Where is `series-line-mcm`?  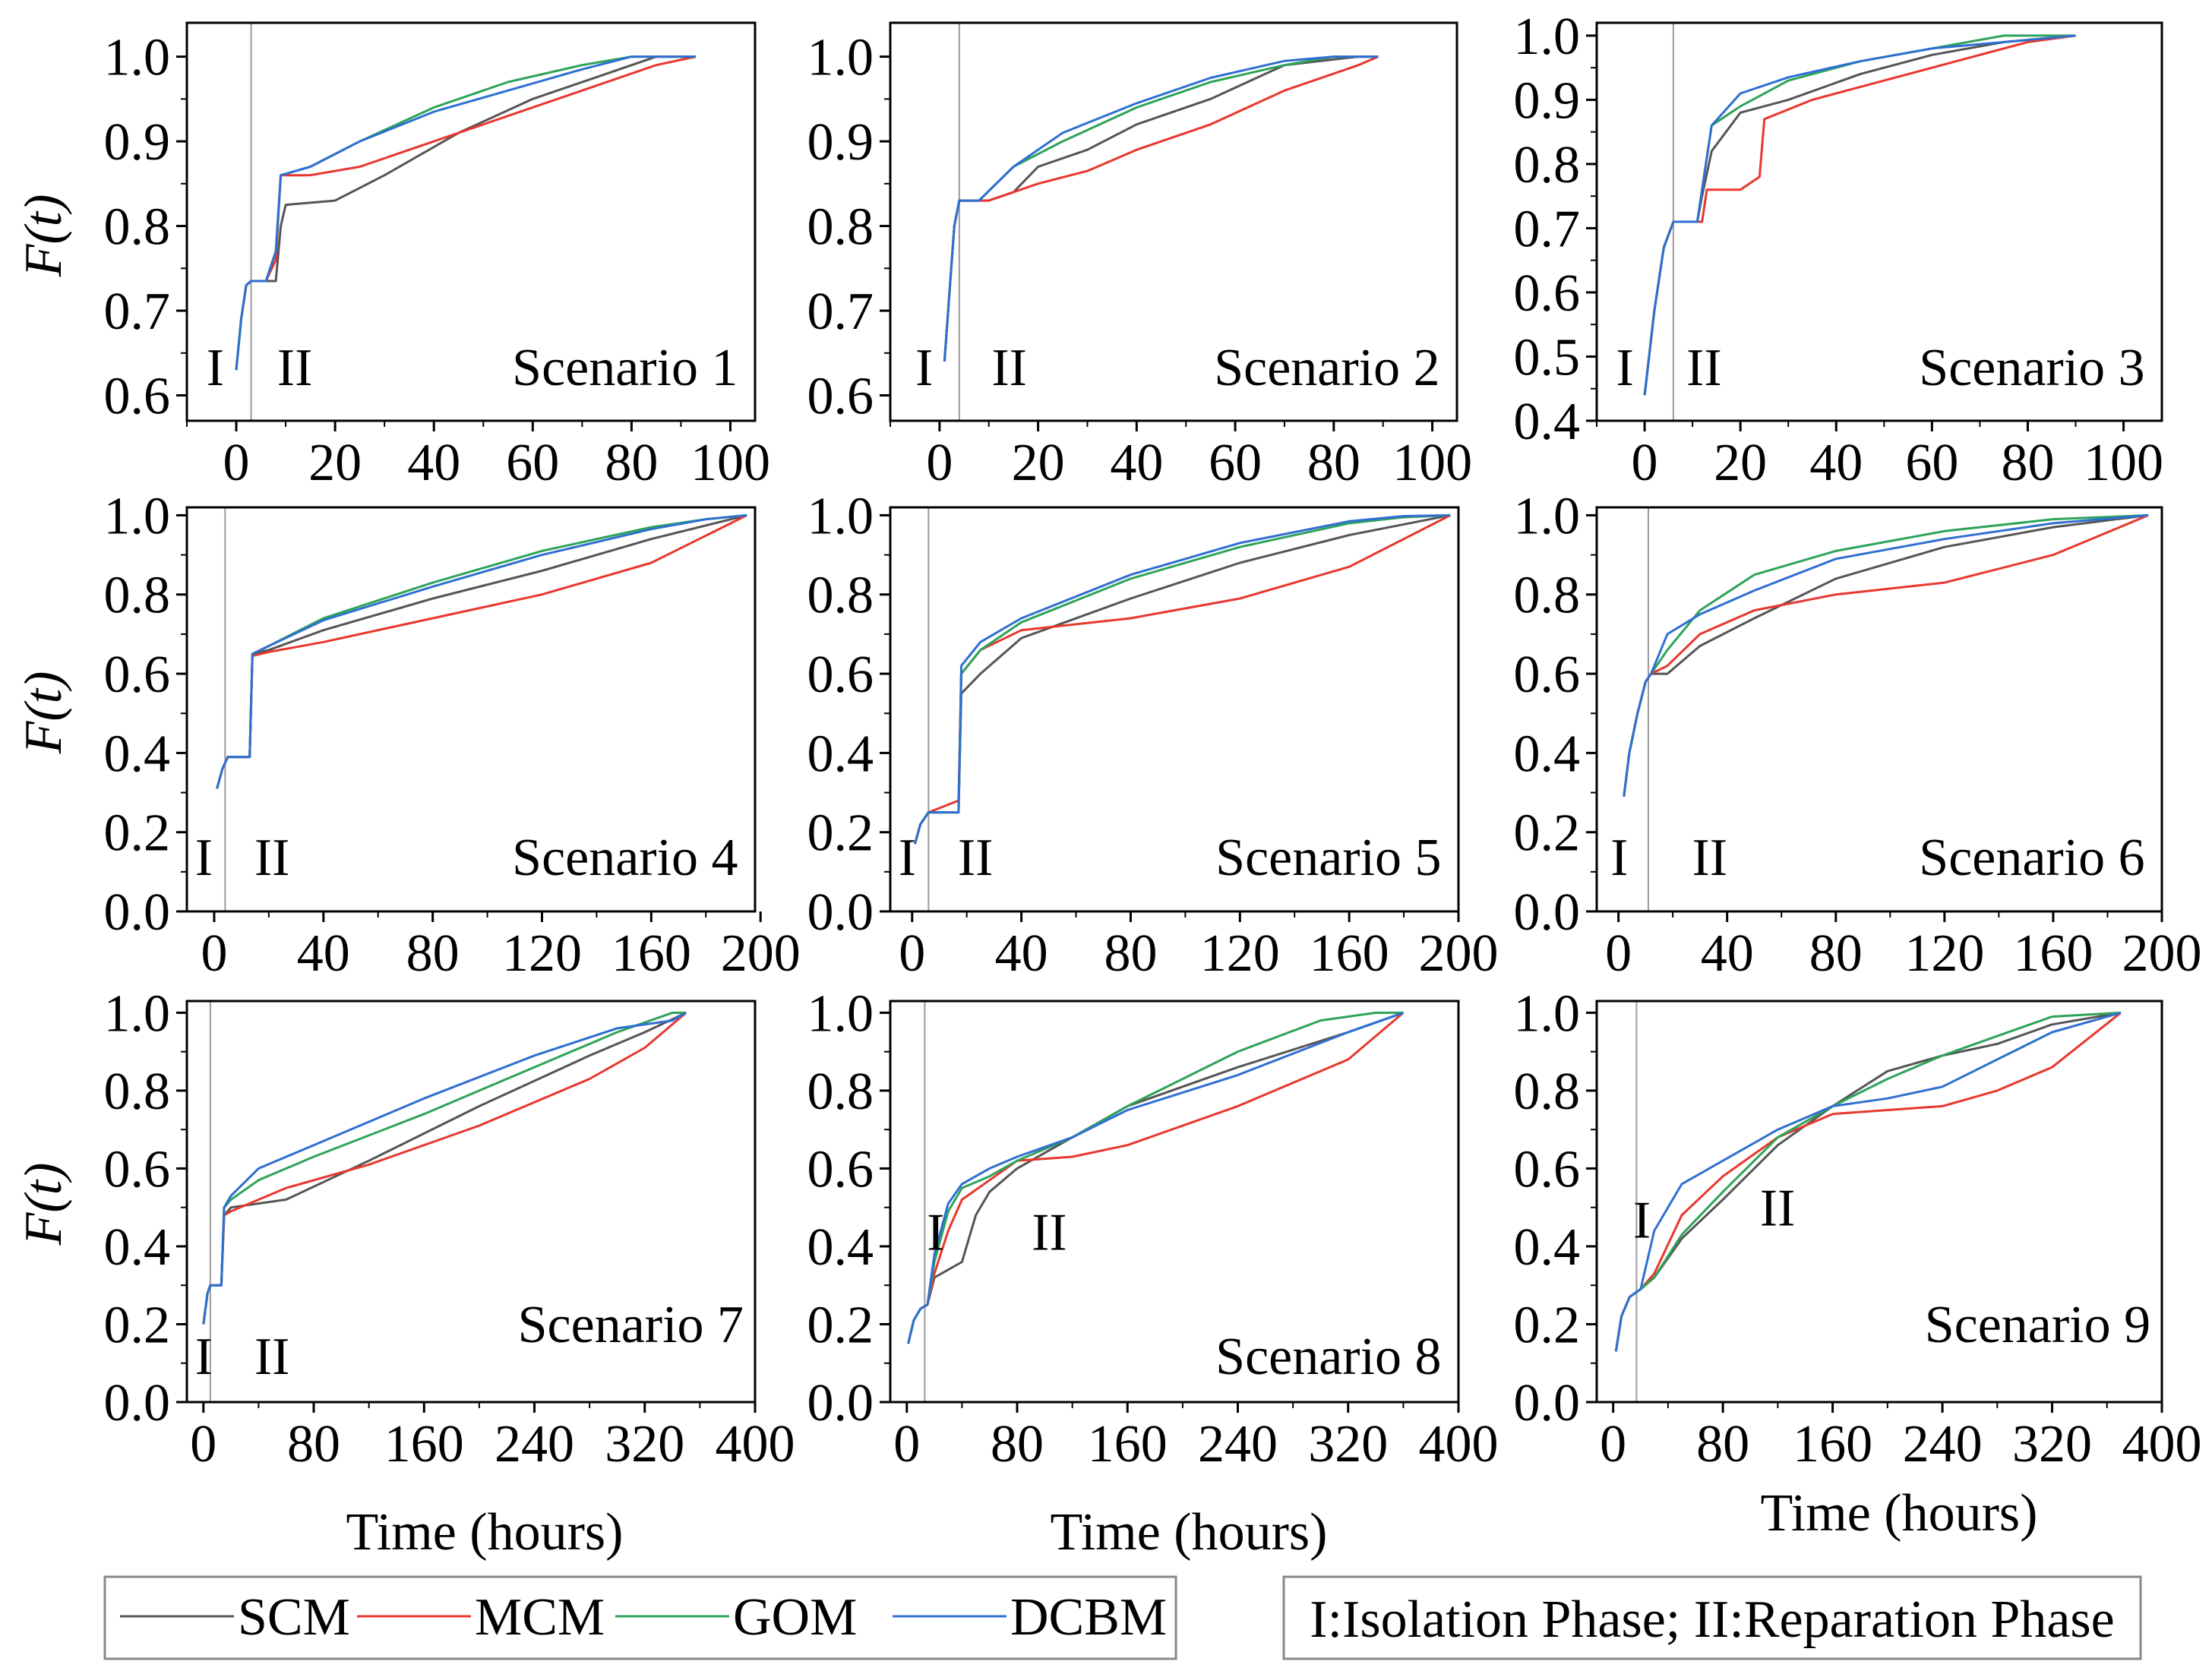 series-line-mcm is located at coordinates (1886, 655).